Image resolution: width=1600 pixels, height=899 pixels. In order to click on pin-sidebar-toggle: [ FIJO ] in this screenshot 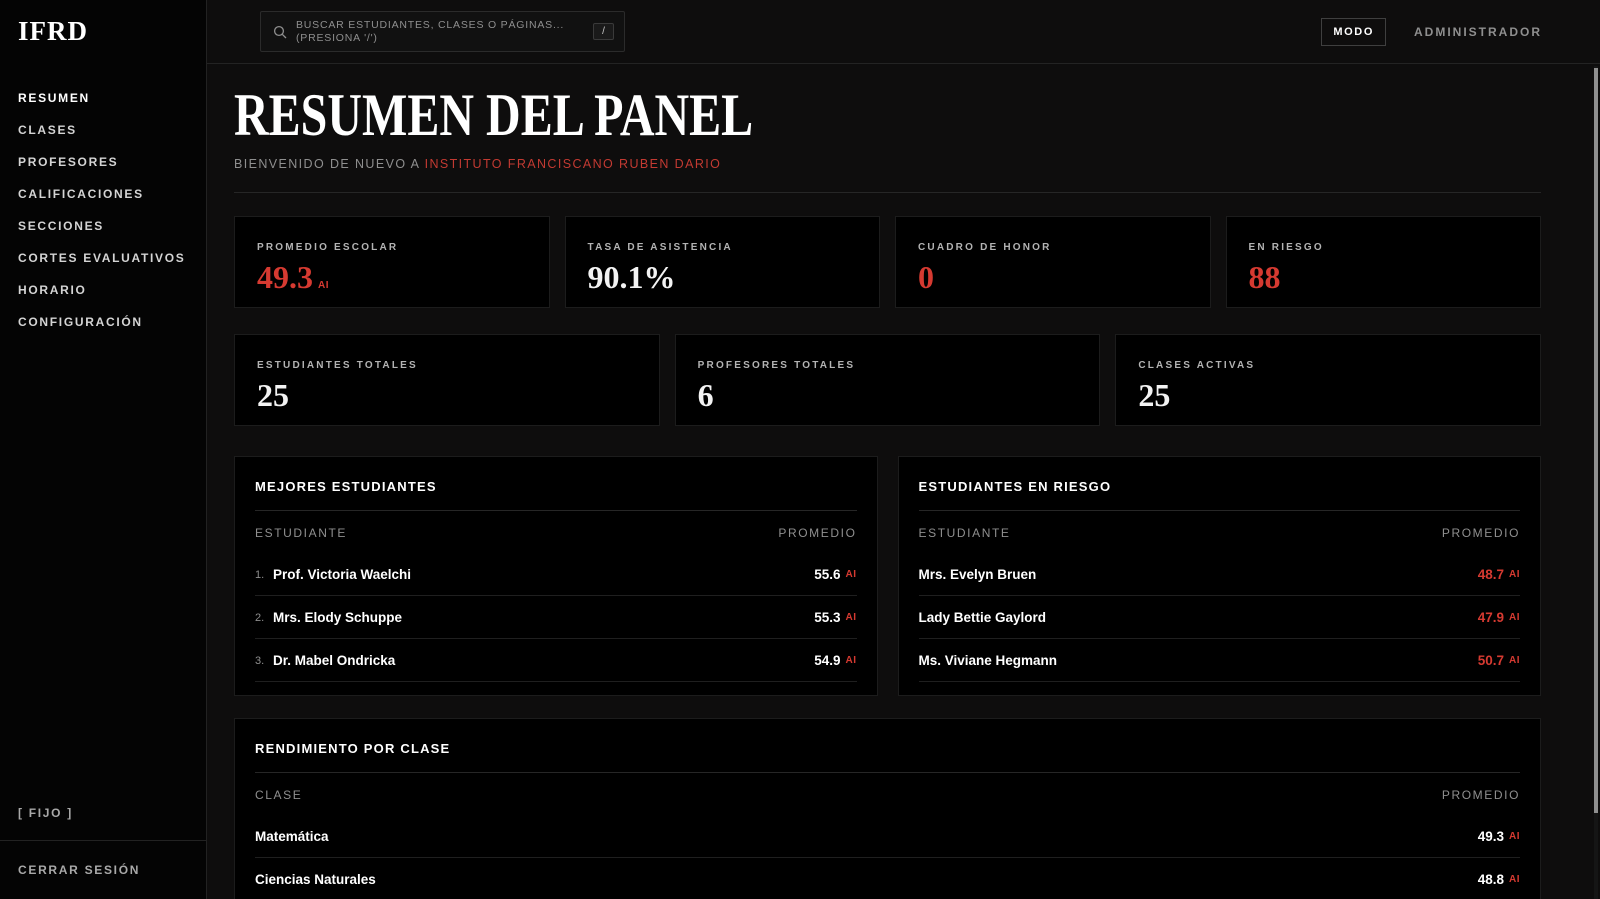, I will do `click(45, 813)`.